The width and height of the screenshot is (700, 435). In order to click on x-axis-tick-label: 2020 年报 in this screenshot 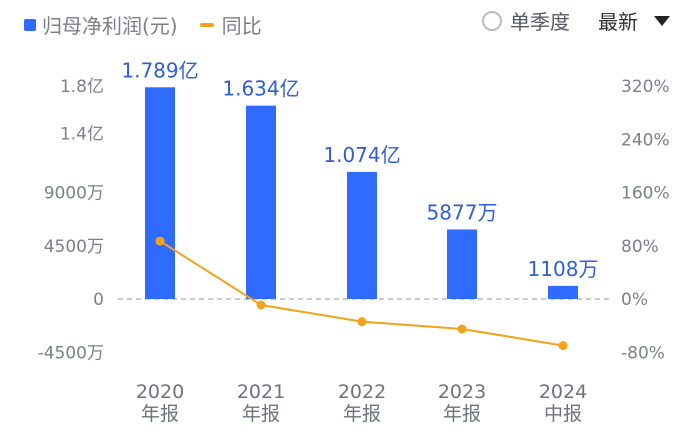, I will do `click(160, 403)`.